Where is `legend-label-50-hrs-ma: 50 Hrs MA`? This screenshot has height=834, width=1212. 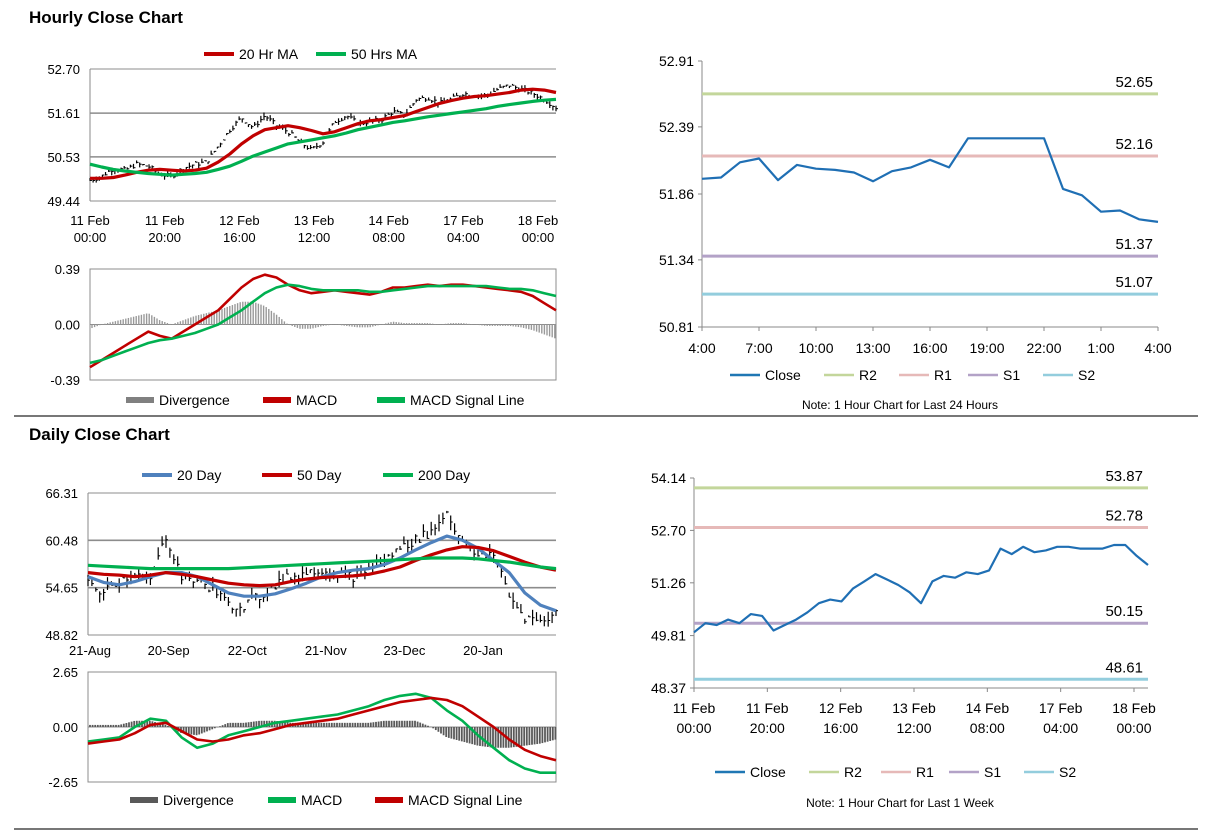 legend-label-50-hrs-ma: 50 Hrs MA is located at coordinates (384, 54).